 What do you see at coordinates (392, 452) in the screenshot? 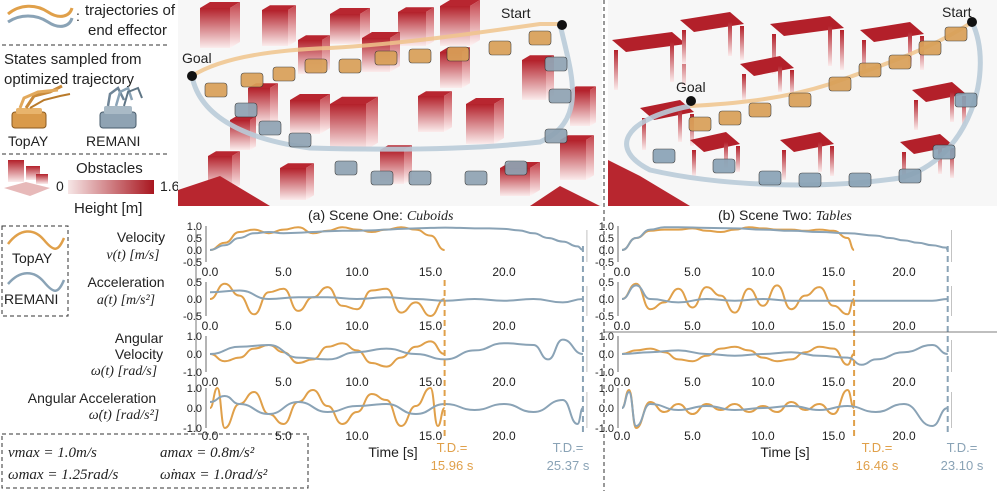
I see `x-axis-label: Time [s]` at bounding box center [392, 452].